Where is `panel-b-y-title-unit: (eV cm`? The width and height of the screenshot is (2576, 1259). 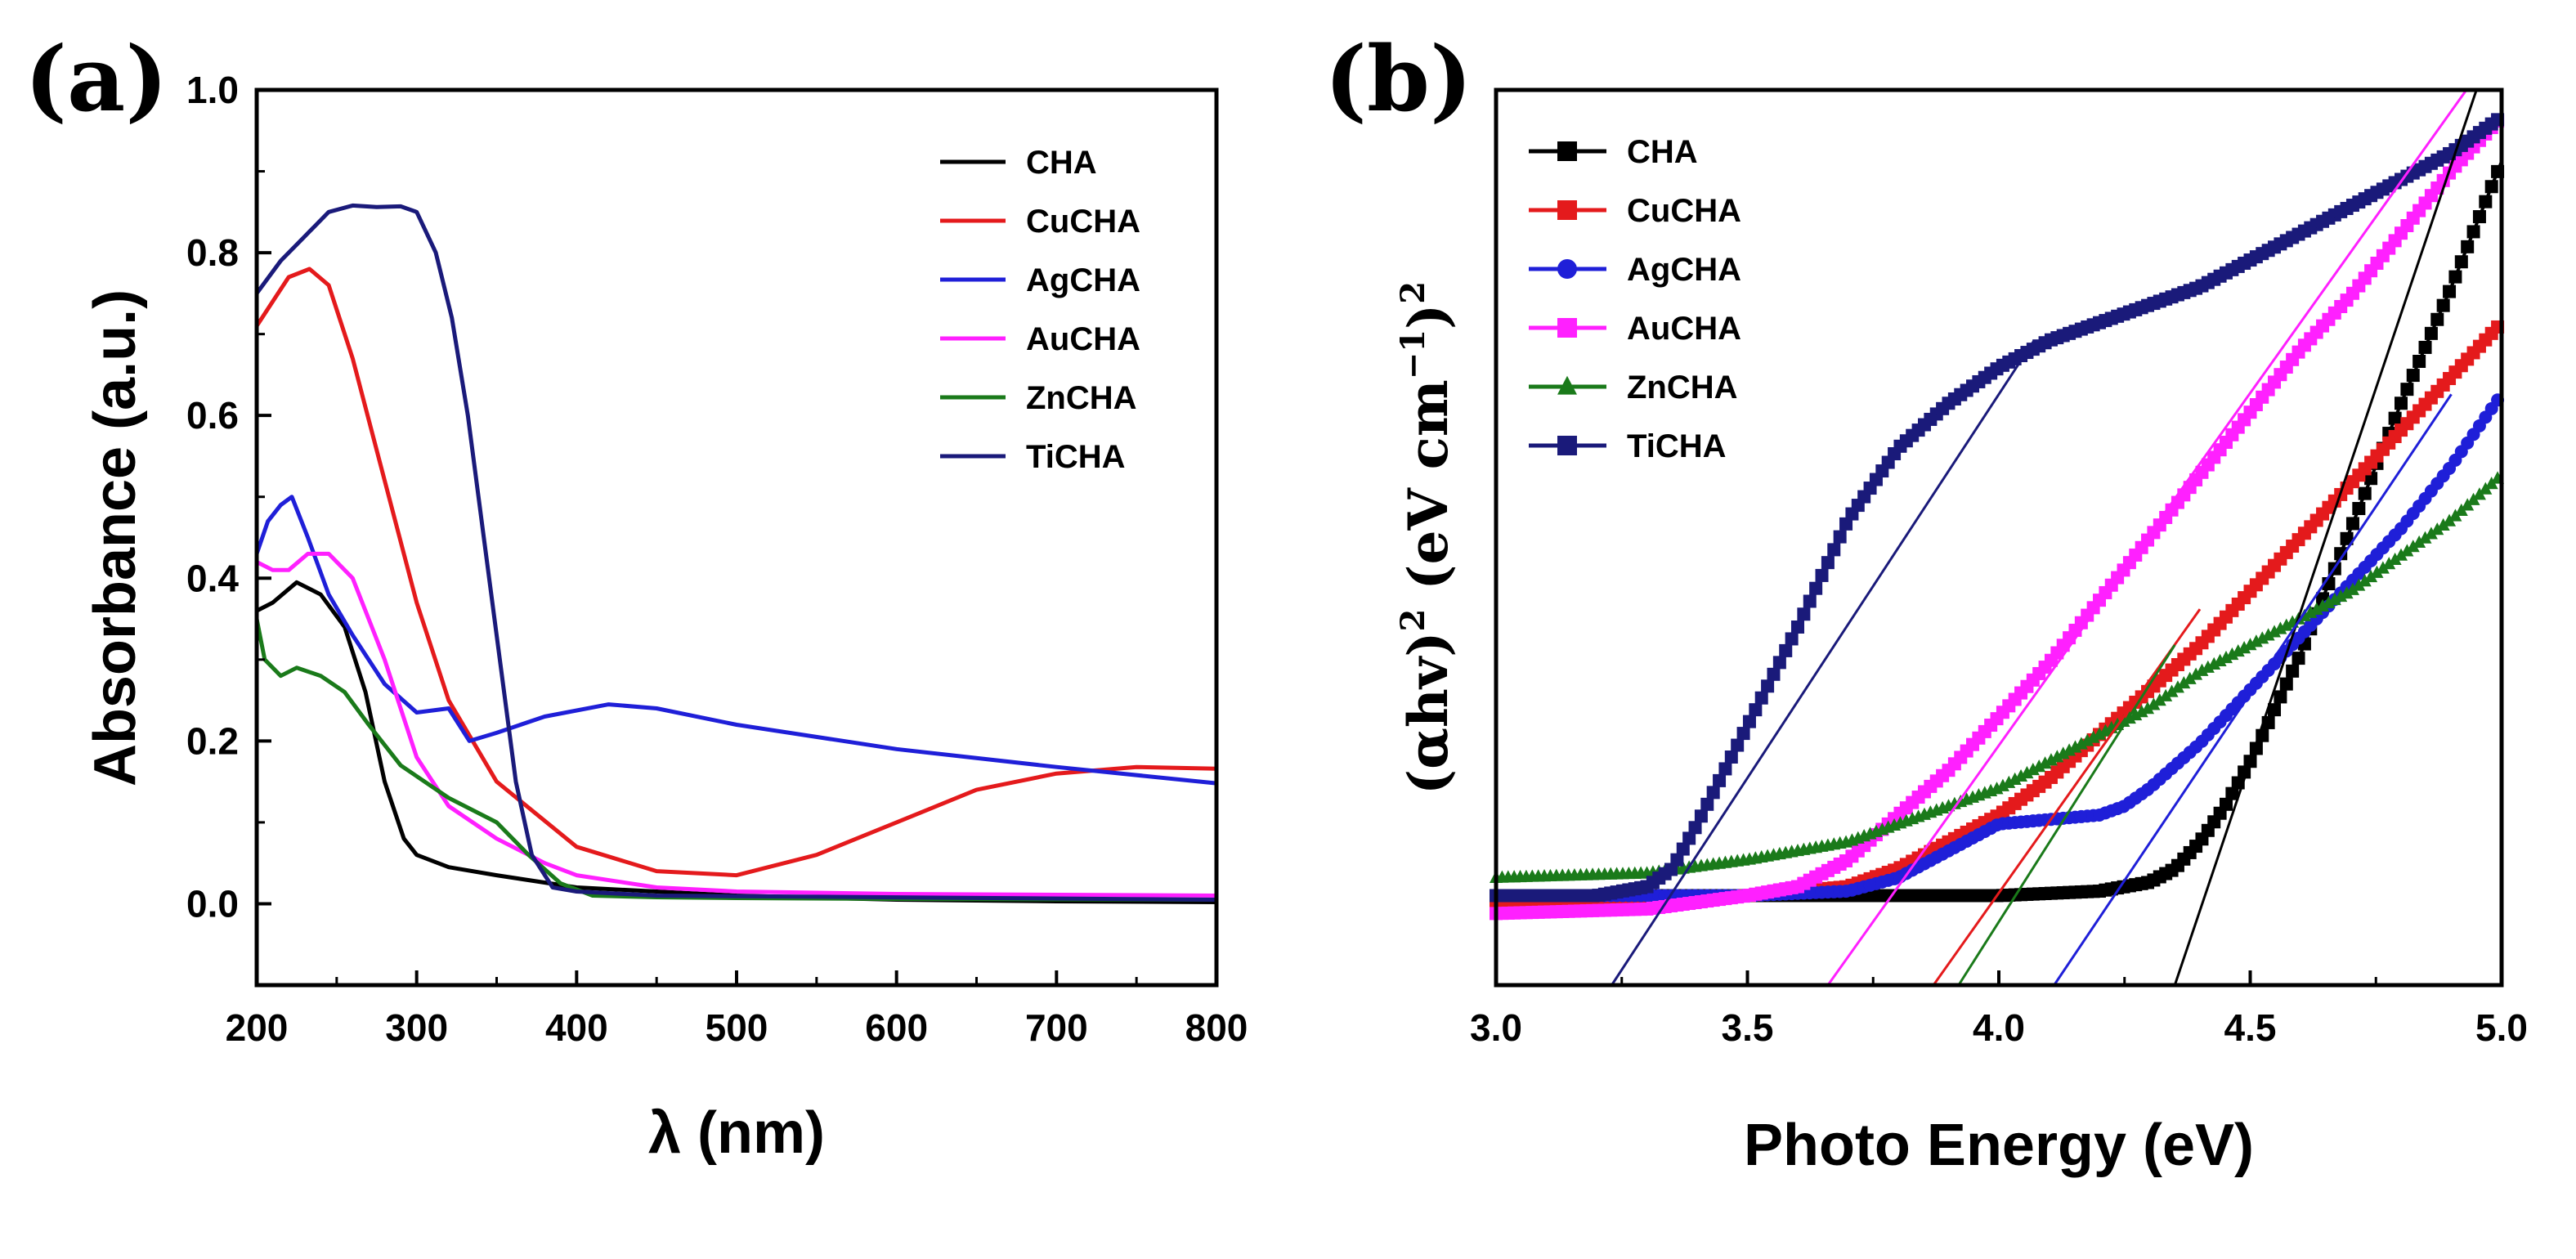
panel-b-y-title-unit: (eV cm is located at coordinates (1428, 484).